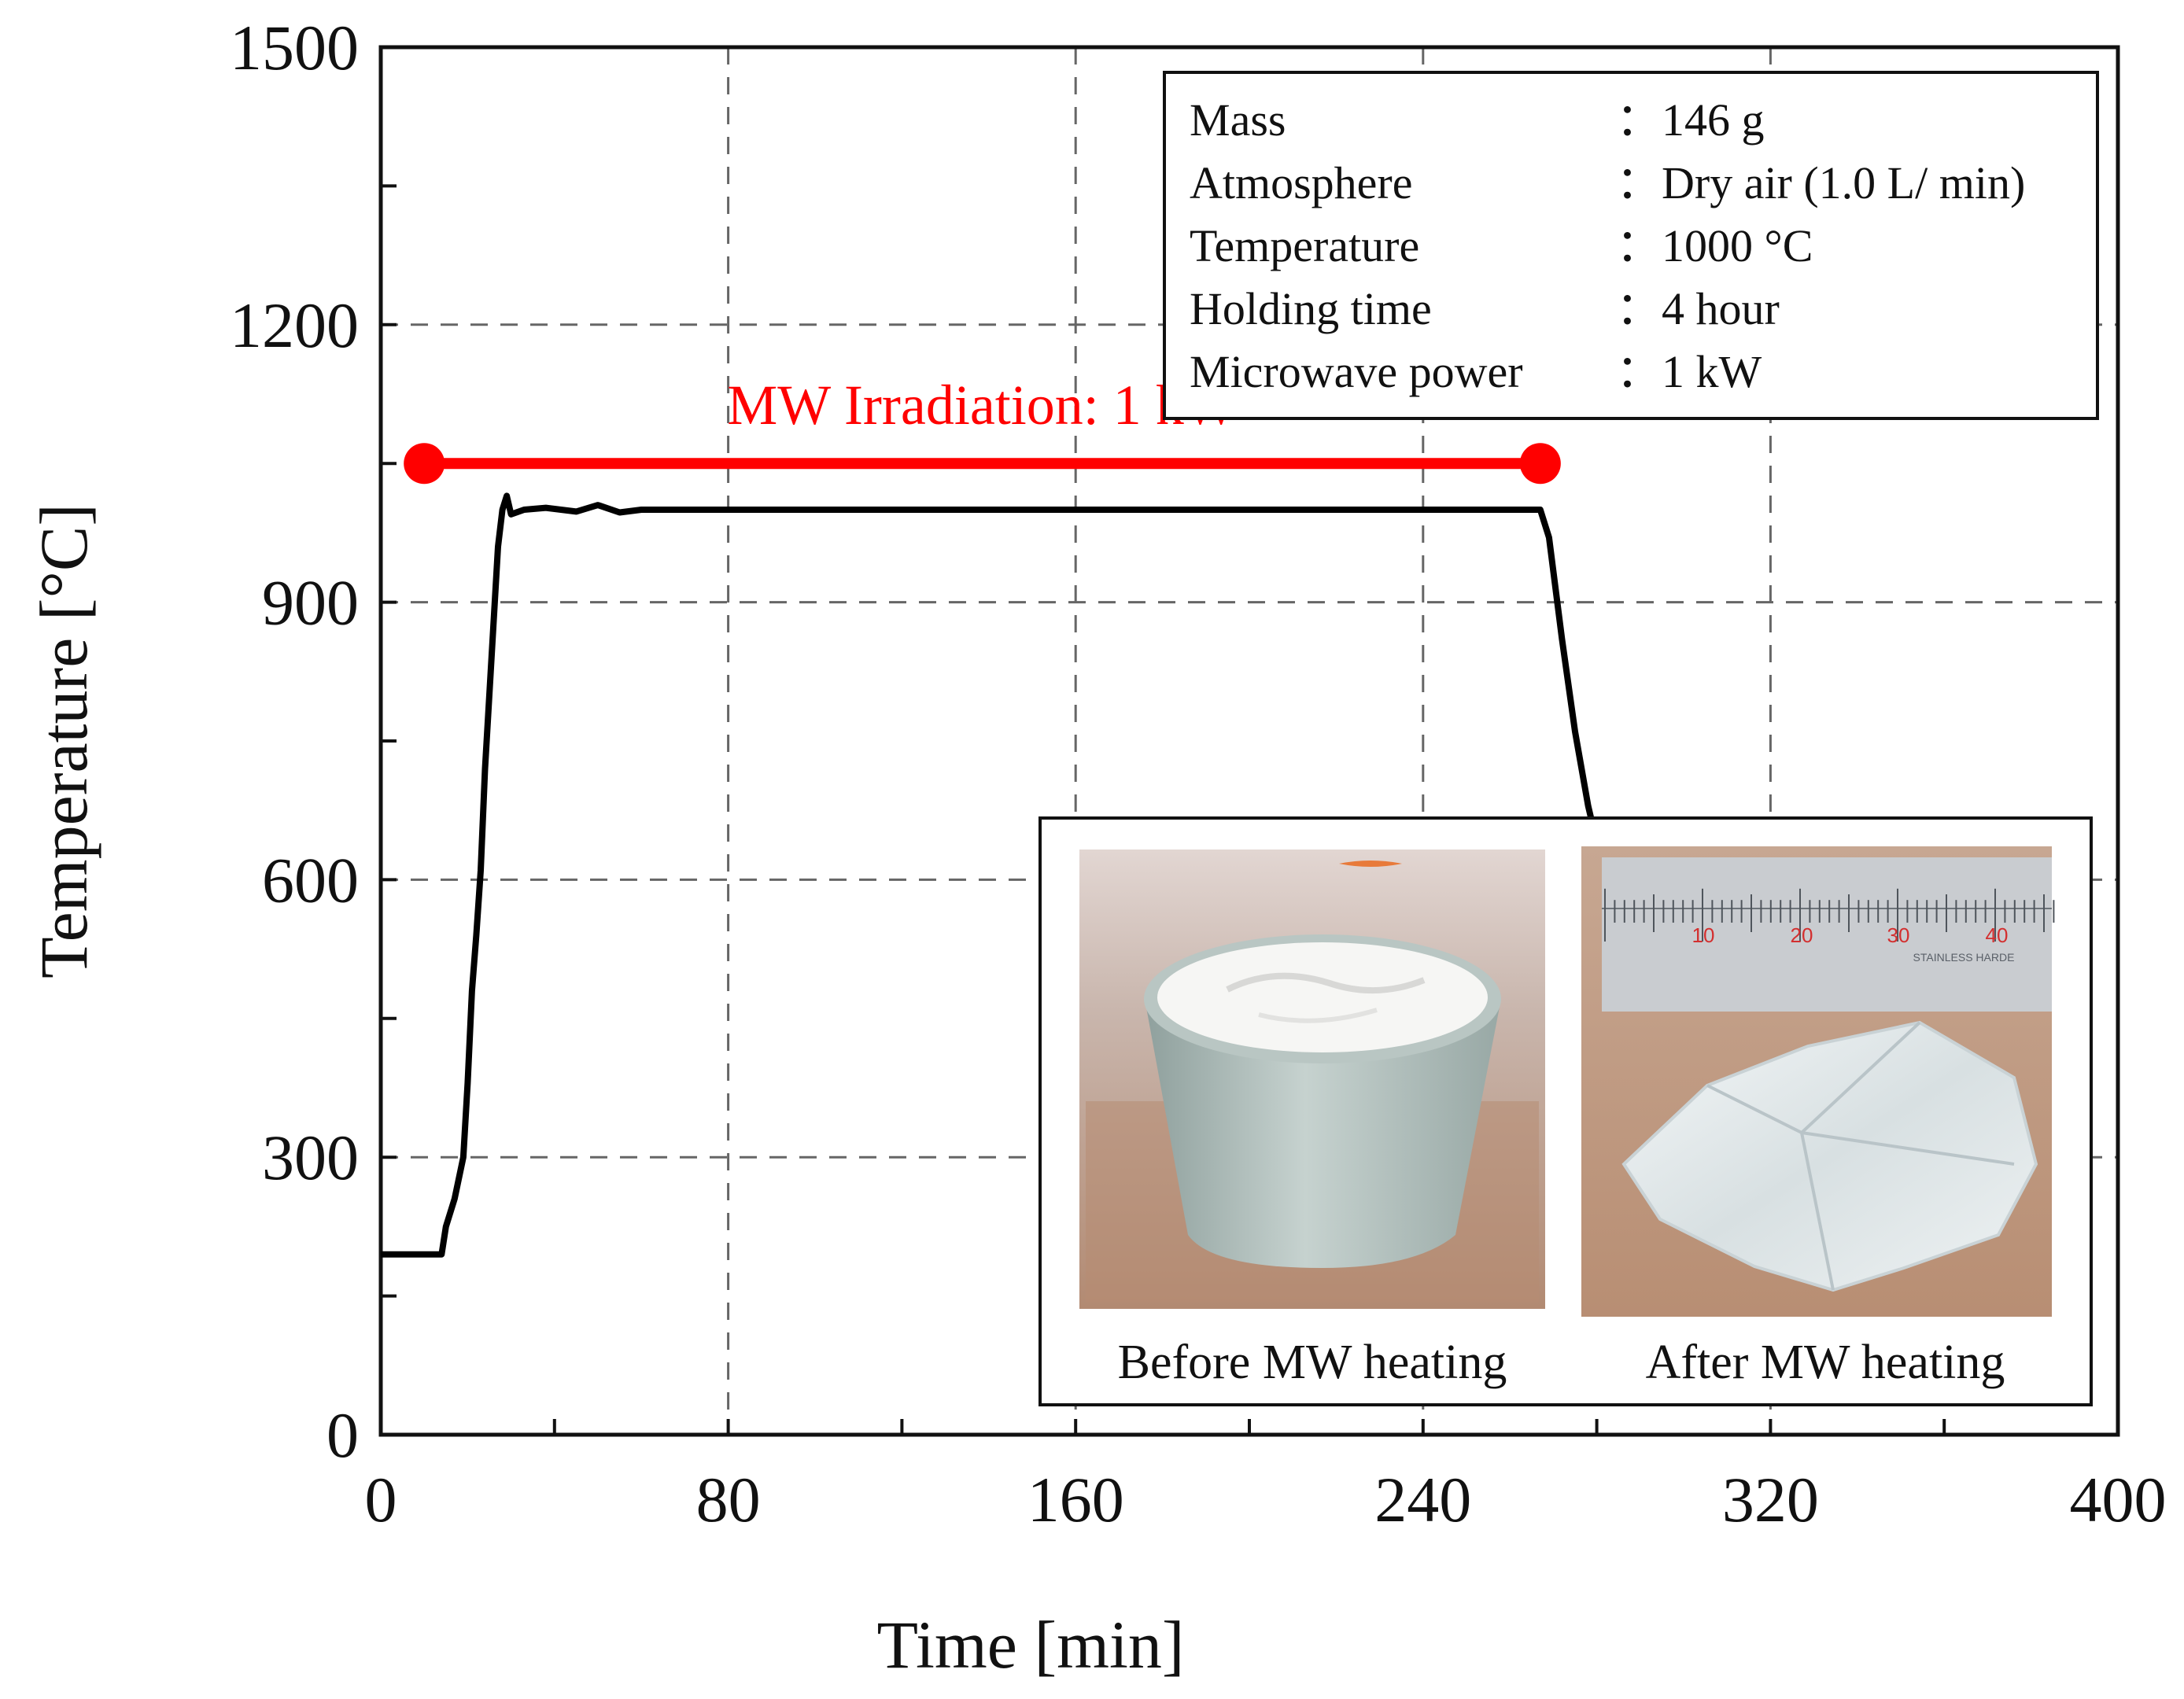  What do you see at coordinates (1238, 120) in the screenshot?
I see `info-key-mass: Mass` at bounding box center [1238, 120].